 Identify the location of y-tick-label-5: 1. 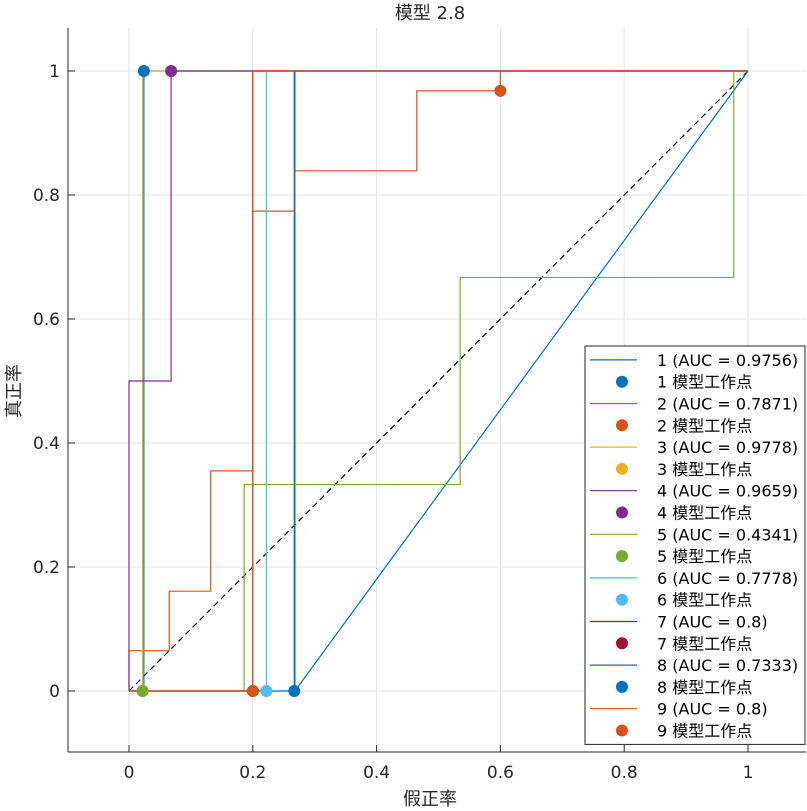
(54, 72).